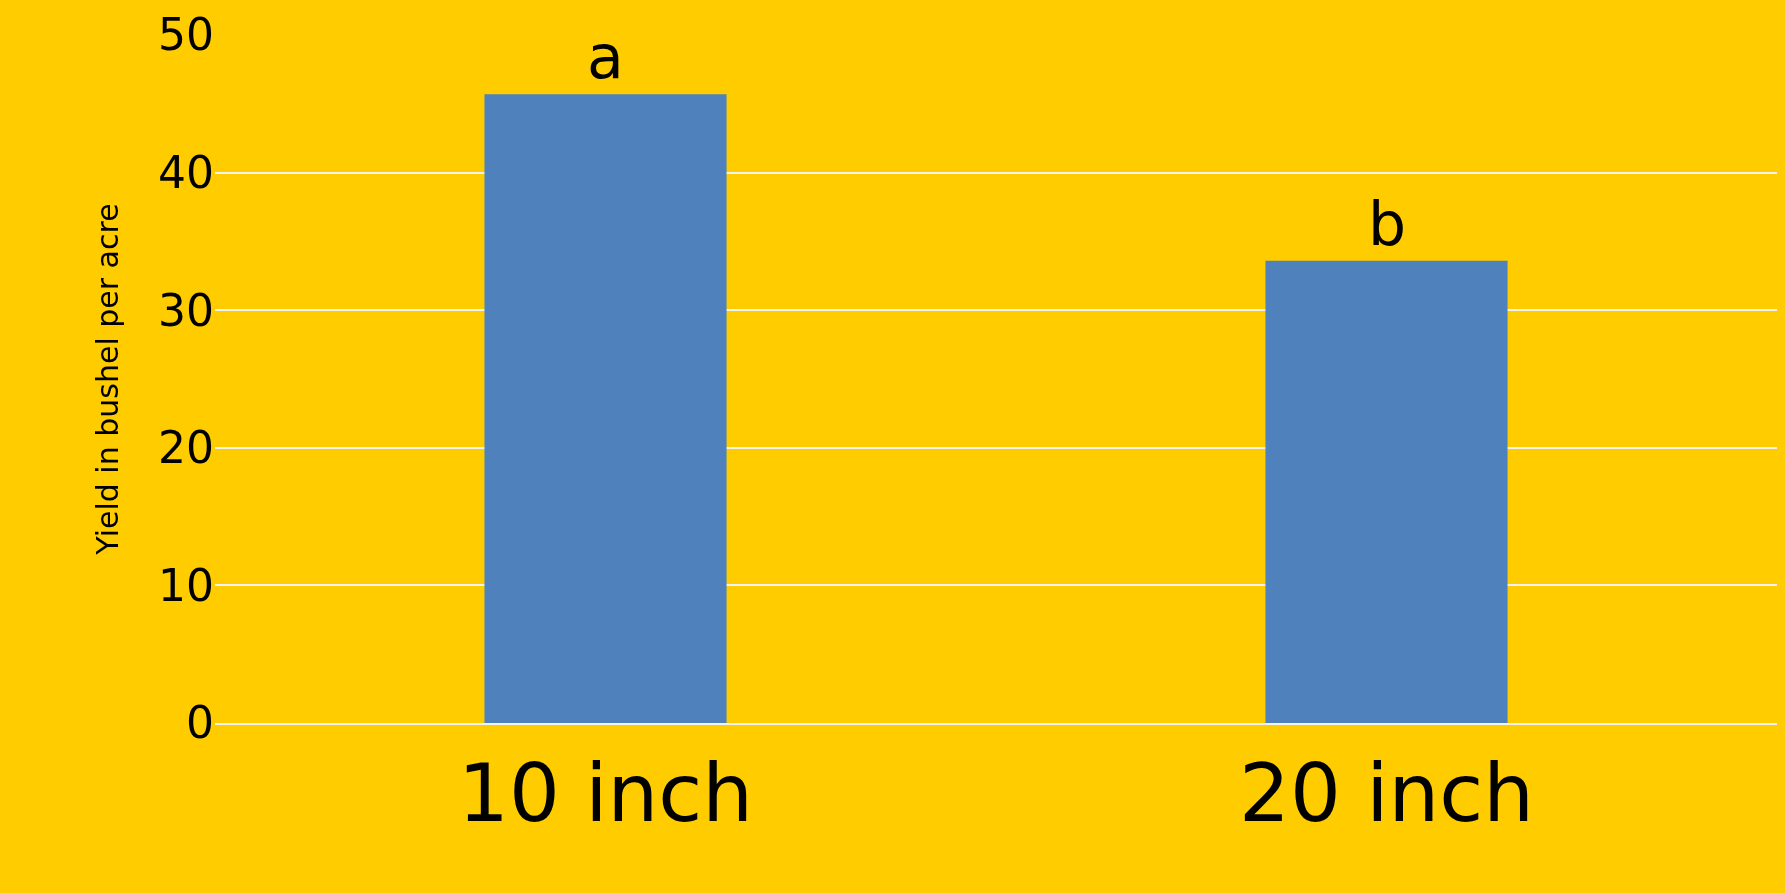 The image size is (1785, 893). What do you see at coordinates (605, 793) in the screenshot?
I see `x-tick-label: 10 inch` at bounding box center [605, 793].